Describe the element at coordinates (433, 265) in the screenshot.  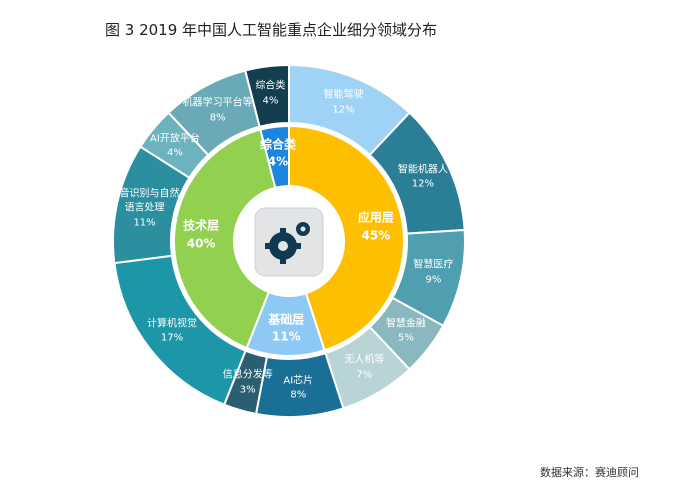
I see `category-label: 智慧医疗` at that location.